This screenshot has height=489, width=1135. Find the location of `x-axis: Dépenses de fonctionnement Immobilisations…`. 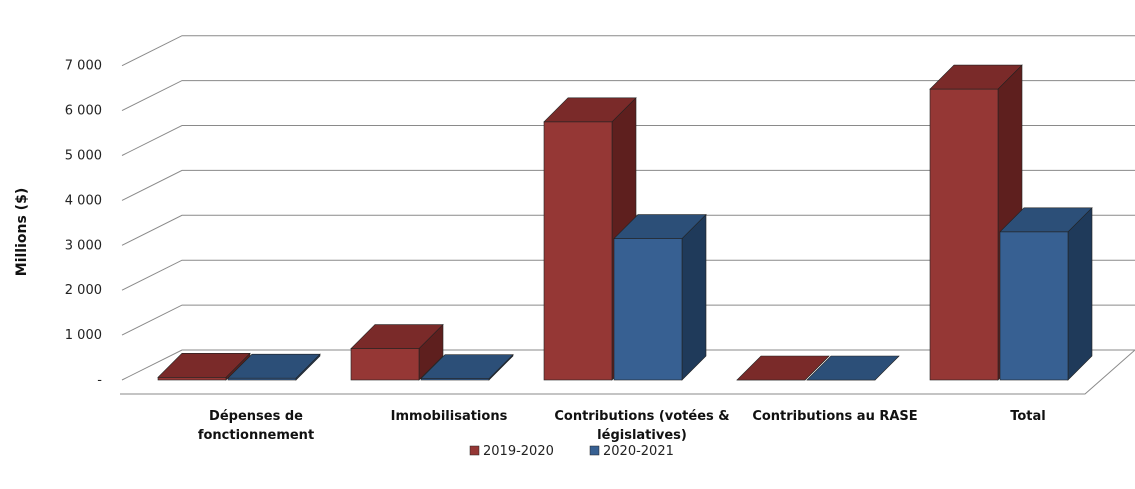

x-axis: Dépenses de fonctionnement Immobilisations… is located at coordinates (622, 426).